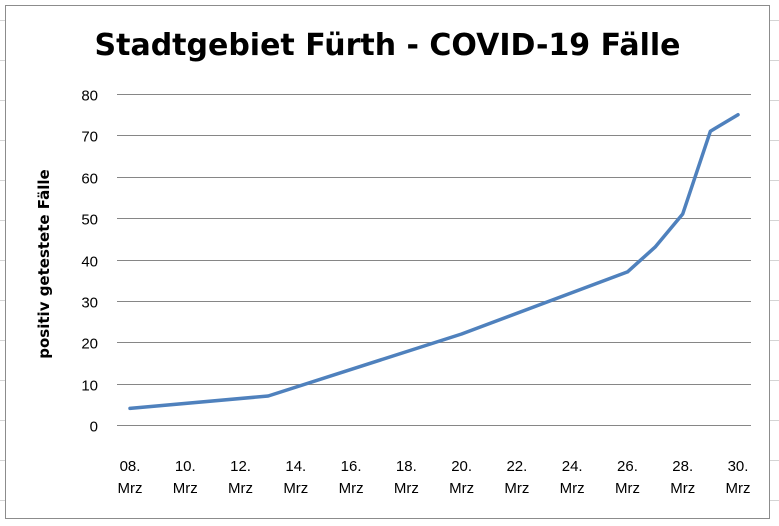 This screenshot has height=526, width=779. I want to click on x-tick-label: 16., so click(351, 466).